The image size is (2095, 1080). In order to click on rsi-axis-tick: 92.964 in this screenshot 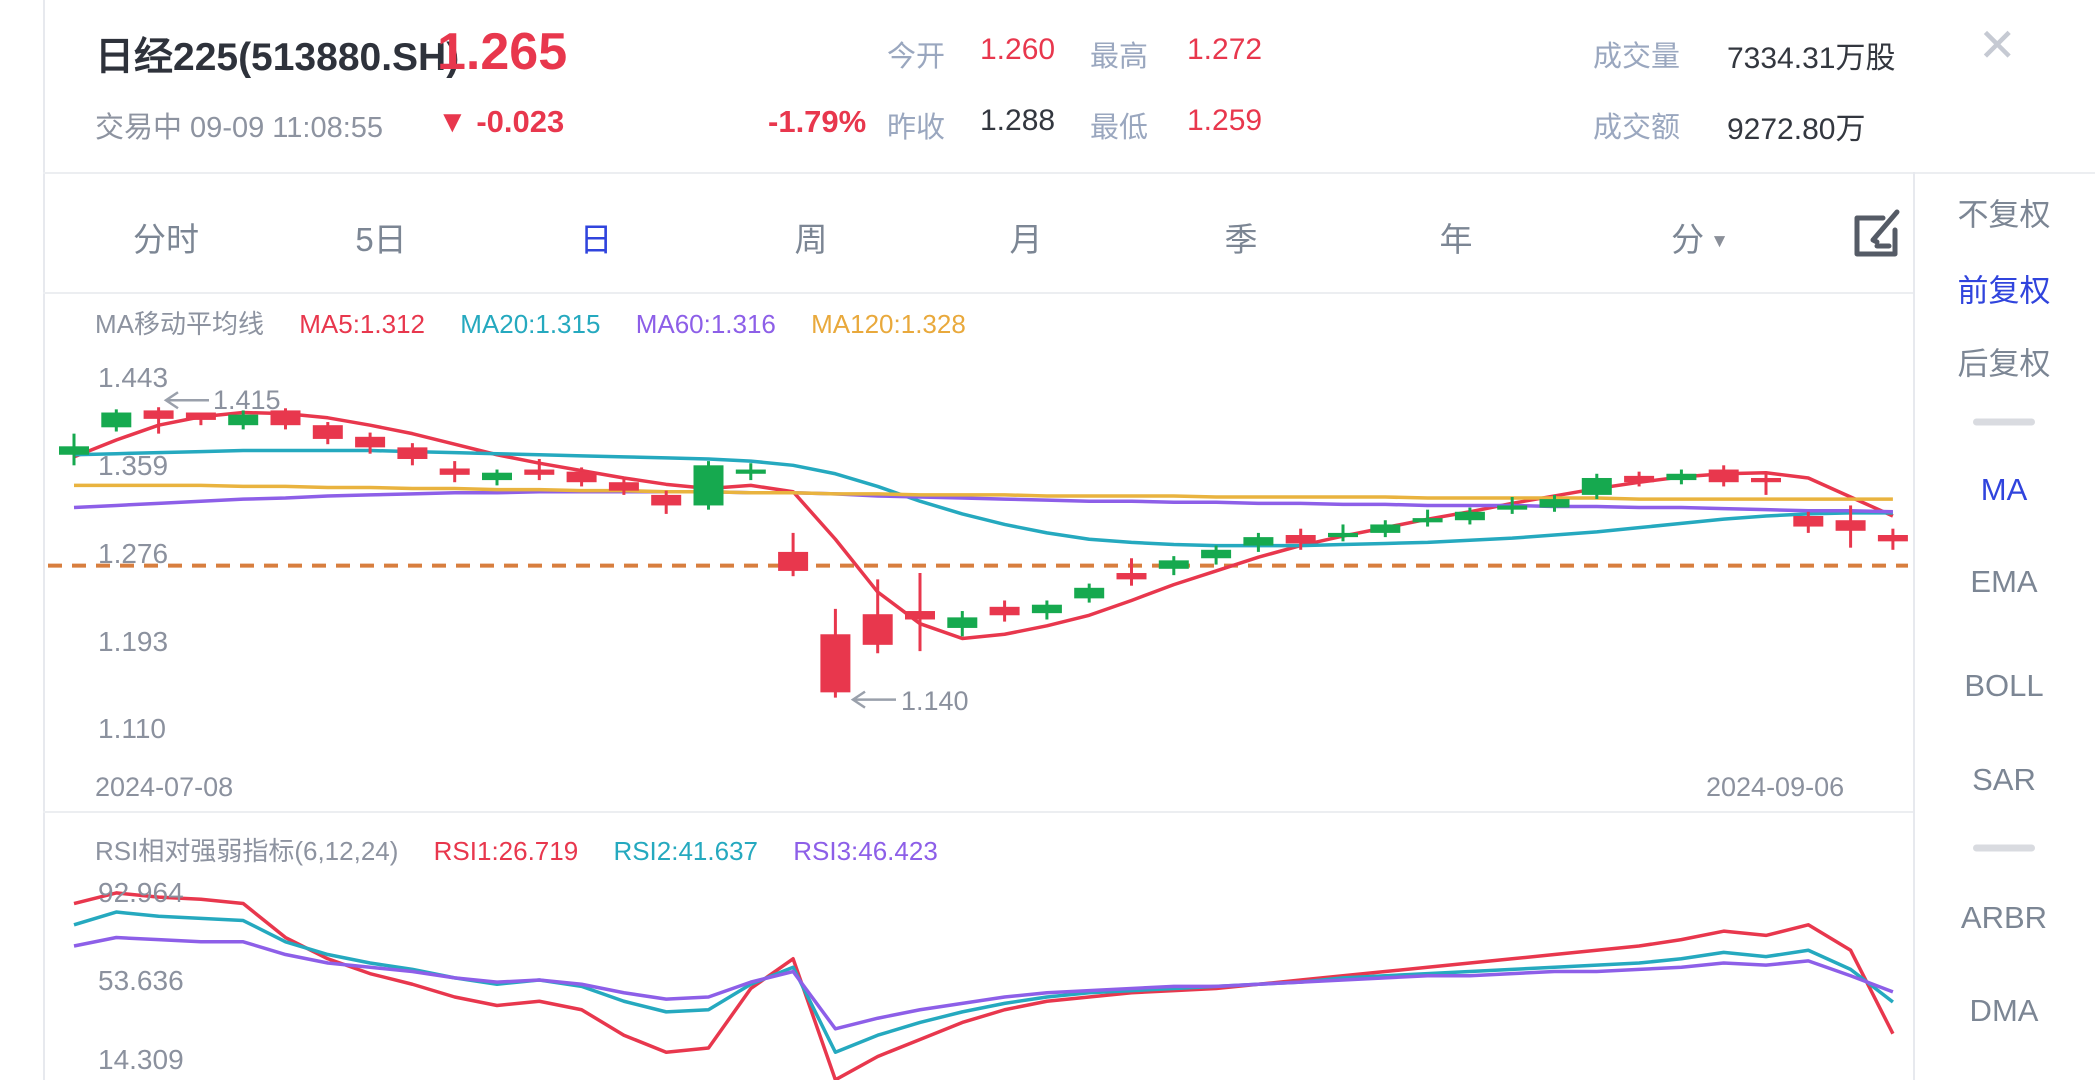, I will do `click(141, 892)`.